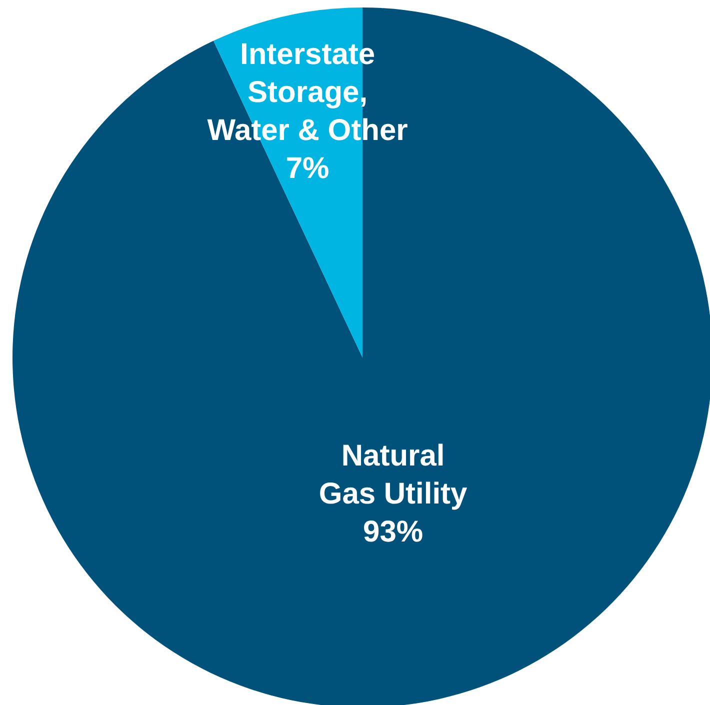  Describe the element at coordinates (308, 168) in the screenshot. I see `data-label: 7%` at that location.